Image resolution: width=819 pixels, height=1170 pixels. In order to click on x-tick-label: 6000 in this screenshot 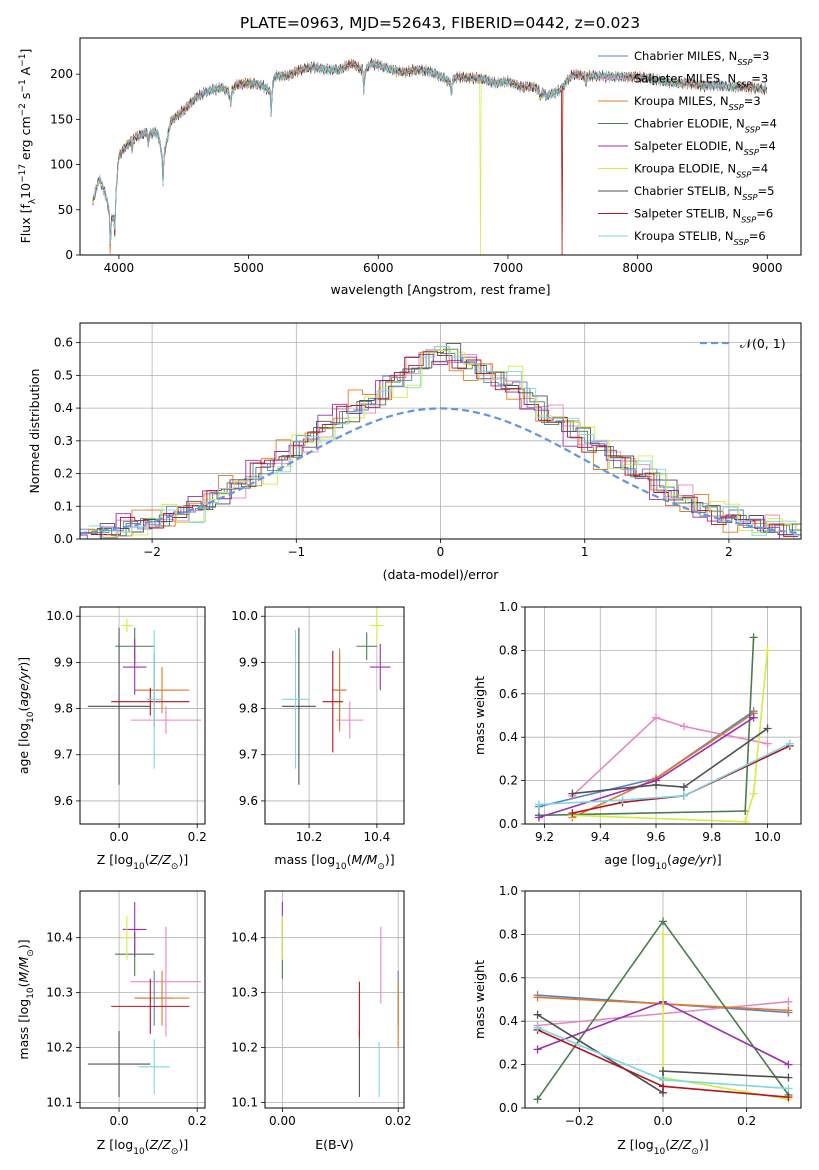, I will do `click(378, 268)`.